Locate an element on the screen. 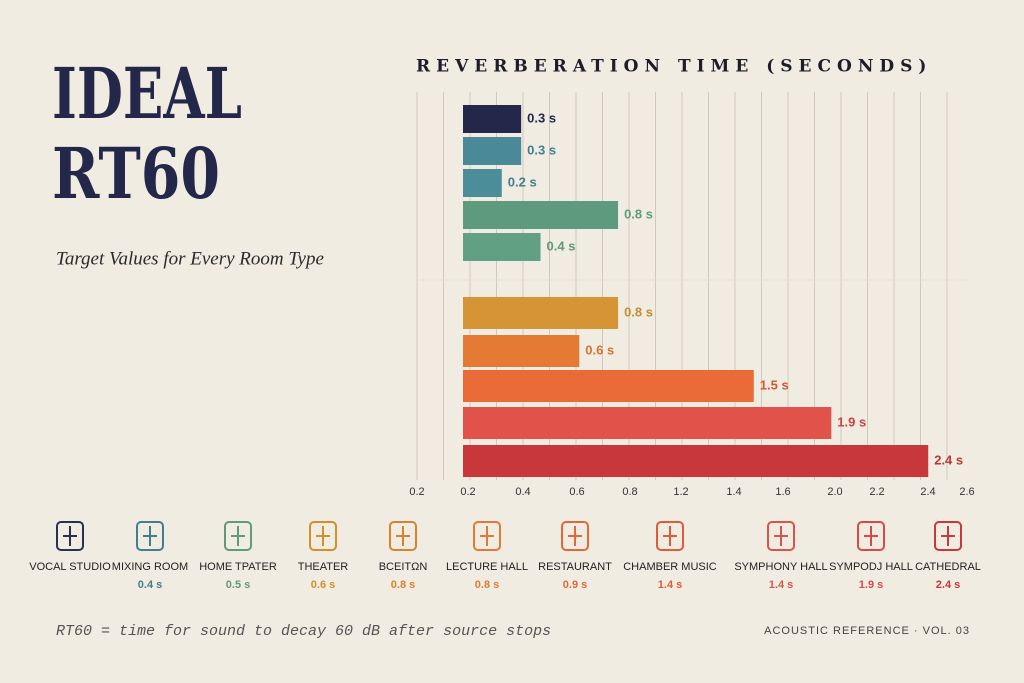  room-name: RESTAURANT is located at coordinates (575, 567).